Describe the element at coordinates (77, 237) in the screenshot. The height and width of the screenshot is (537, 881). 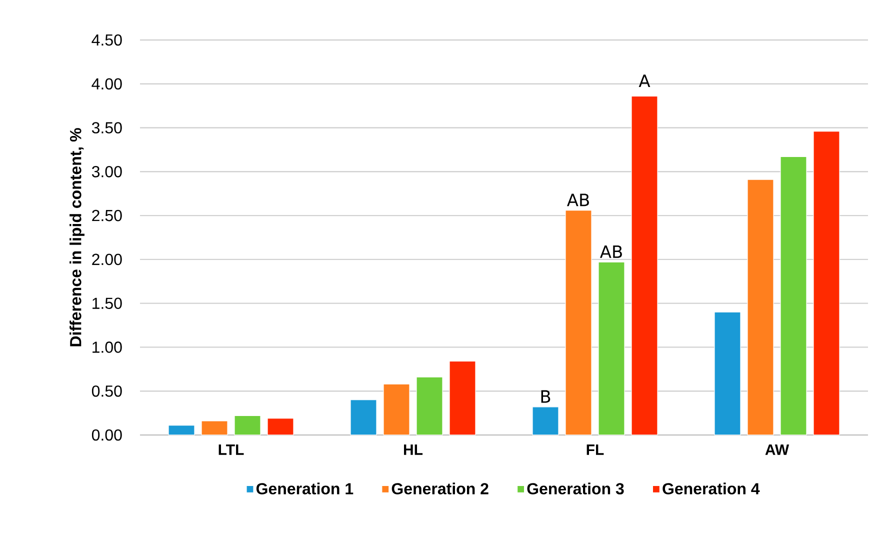
I see `y-axis-title: Difference in lipid content, %` at that location.